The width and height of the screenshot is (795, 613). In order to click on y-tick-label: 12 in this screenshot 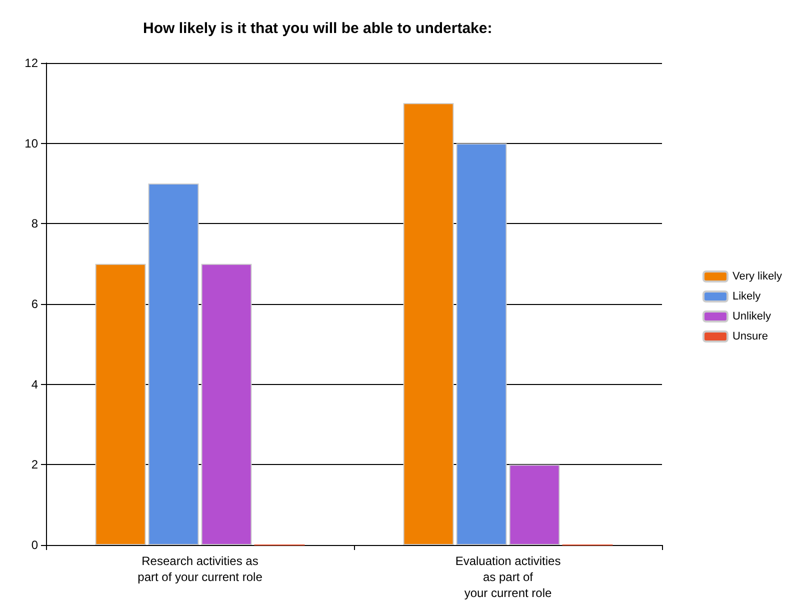, I will do `click(31, 63)`.